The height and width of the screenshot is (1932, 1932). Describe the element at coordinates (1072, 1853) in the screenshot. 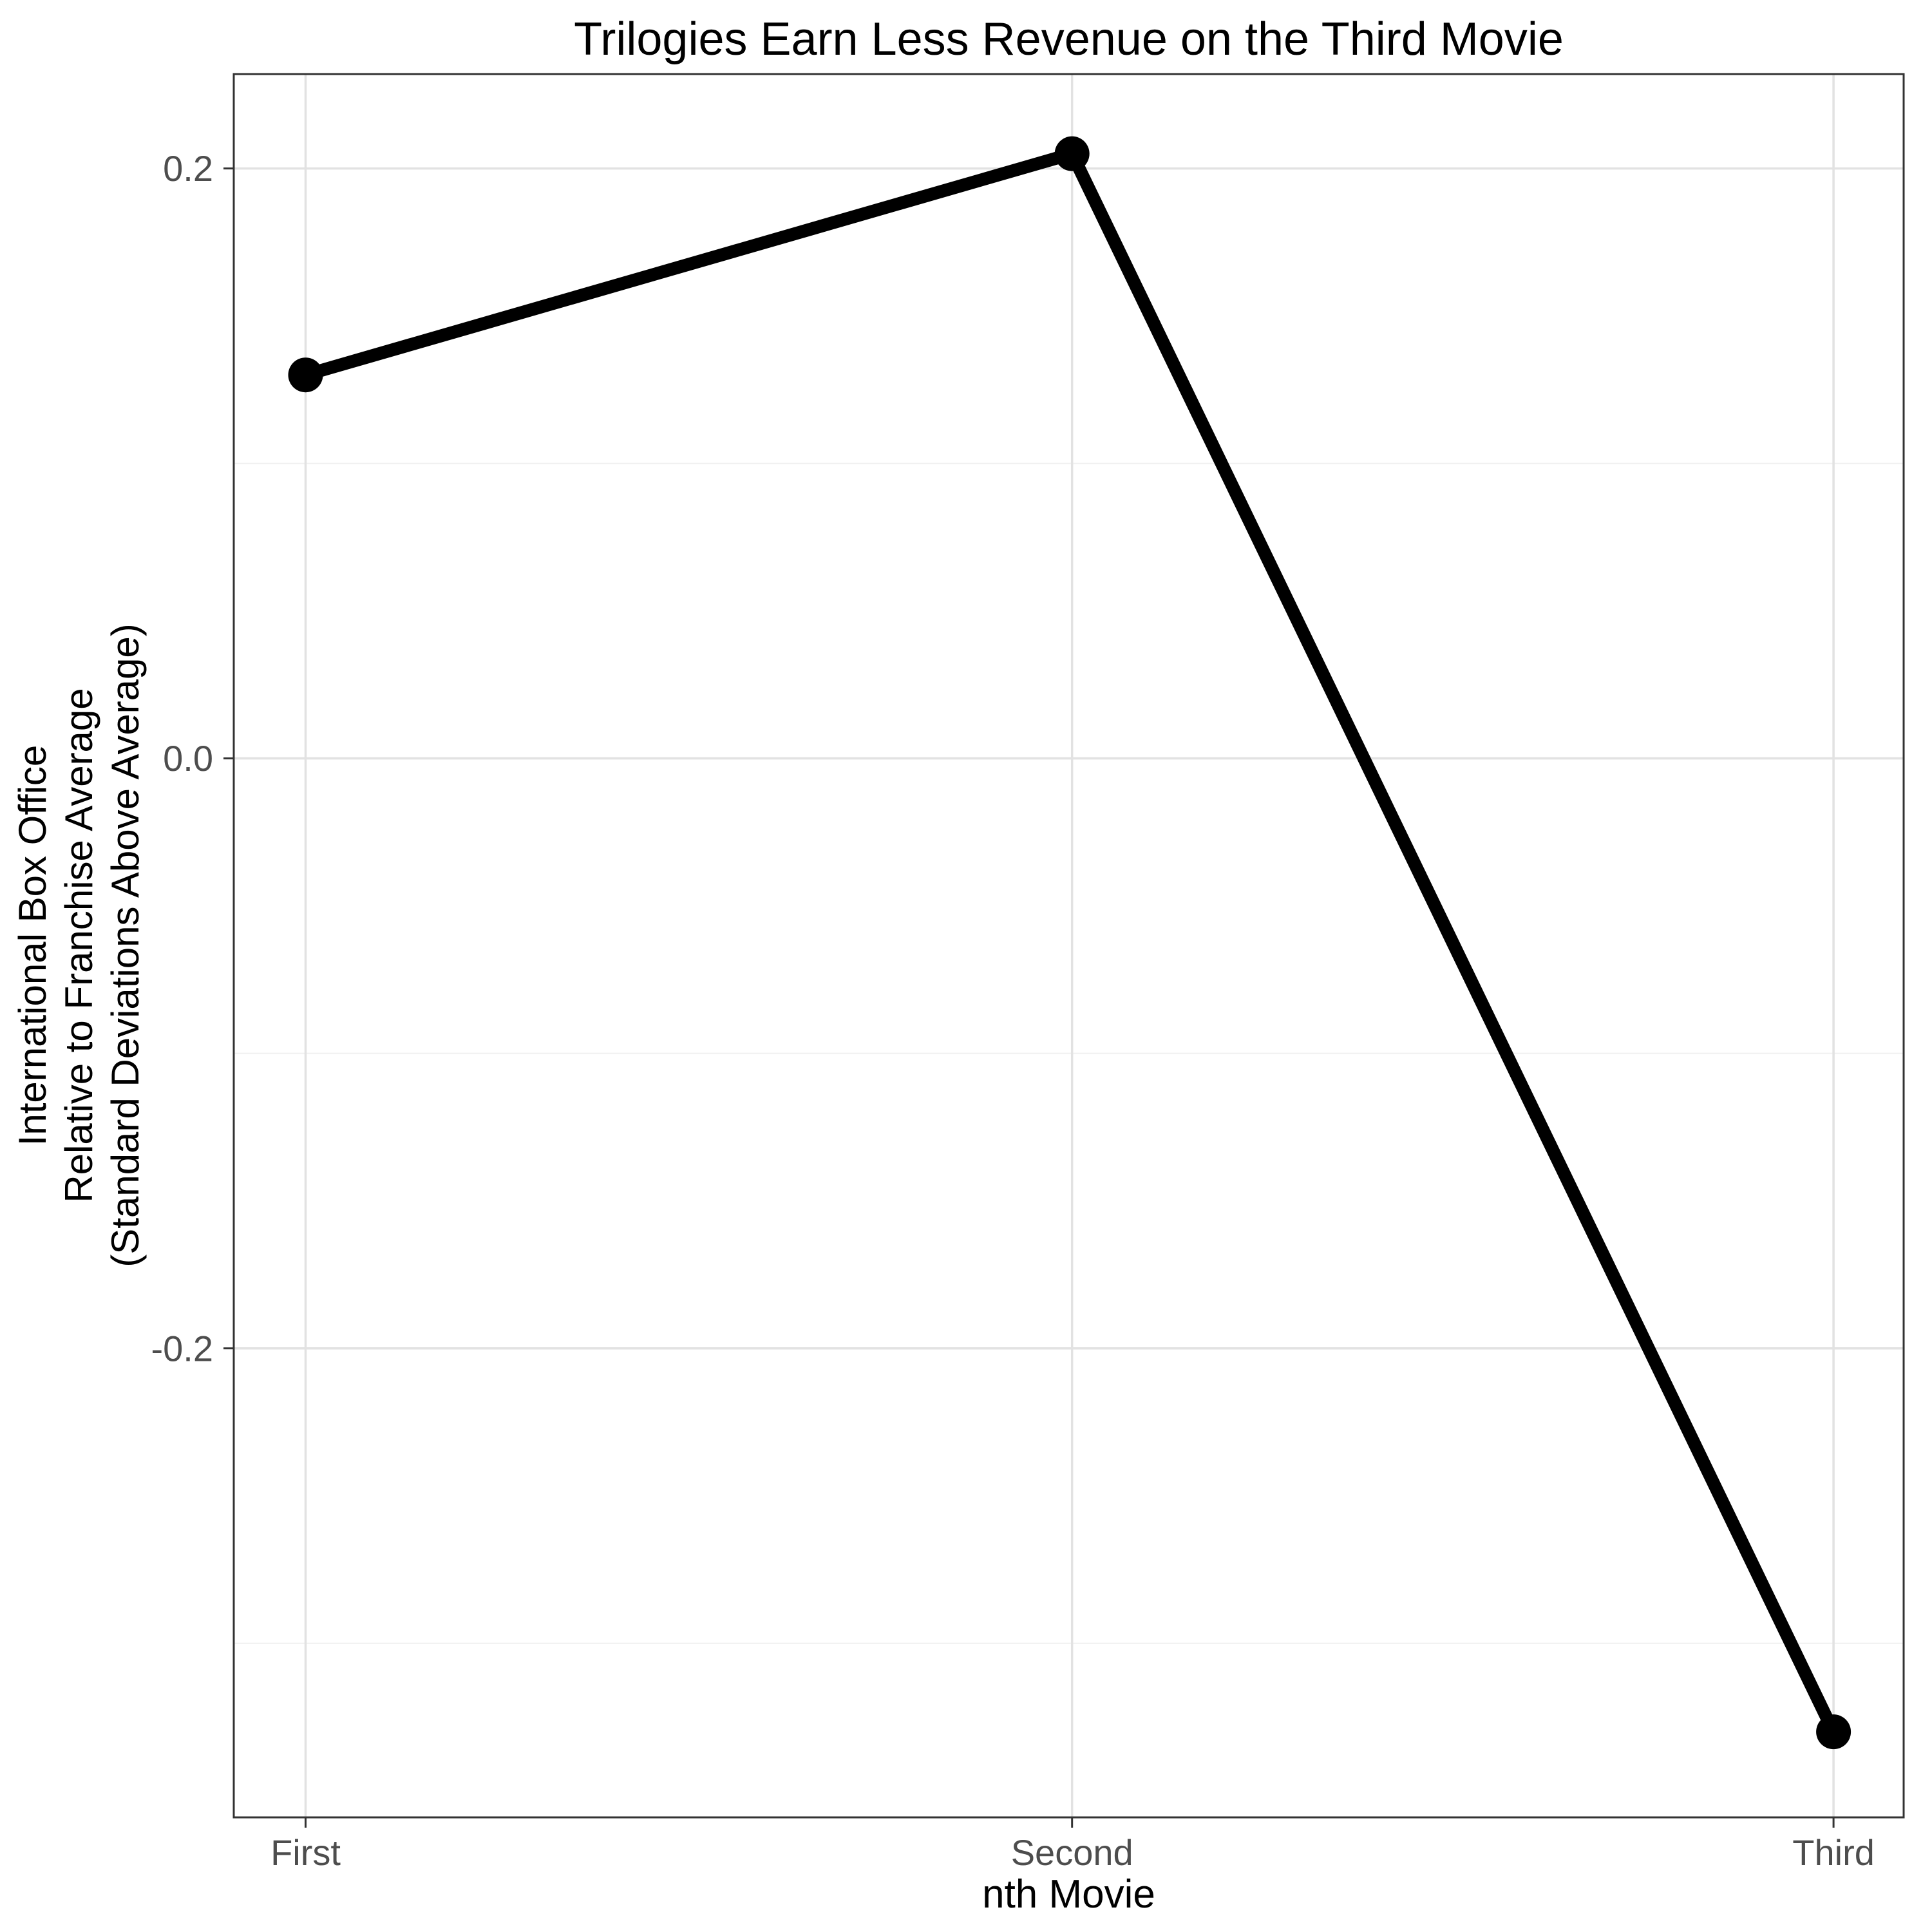

I see `x-tick-label: Second` at that location.